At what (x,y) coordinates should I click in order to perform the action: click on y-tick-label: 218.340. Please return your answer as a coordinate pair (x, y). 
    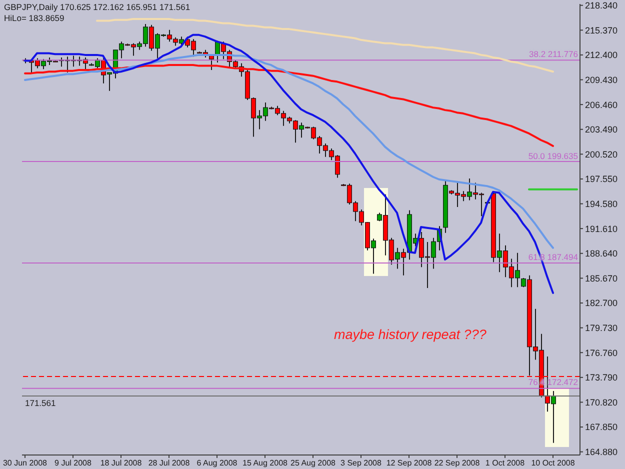
    Looking at the image, I should click on (601, 5).